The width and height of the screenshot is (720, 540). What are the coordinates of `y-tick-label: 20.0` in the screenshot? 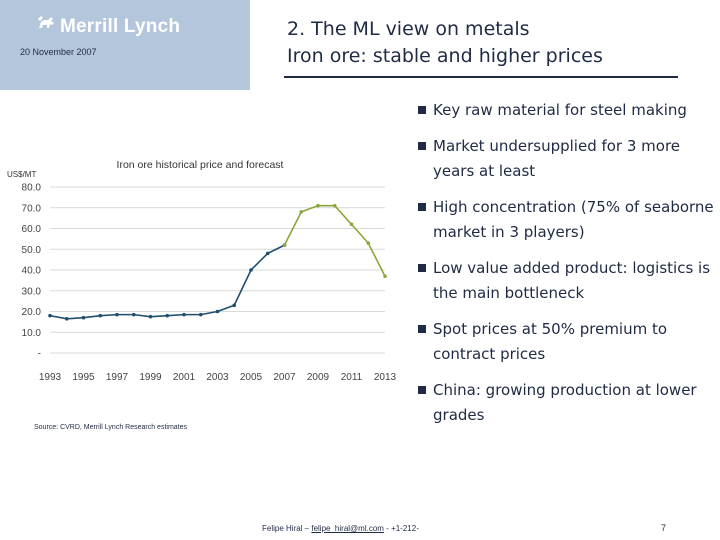 It's located at (32, 312).